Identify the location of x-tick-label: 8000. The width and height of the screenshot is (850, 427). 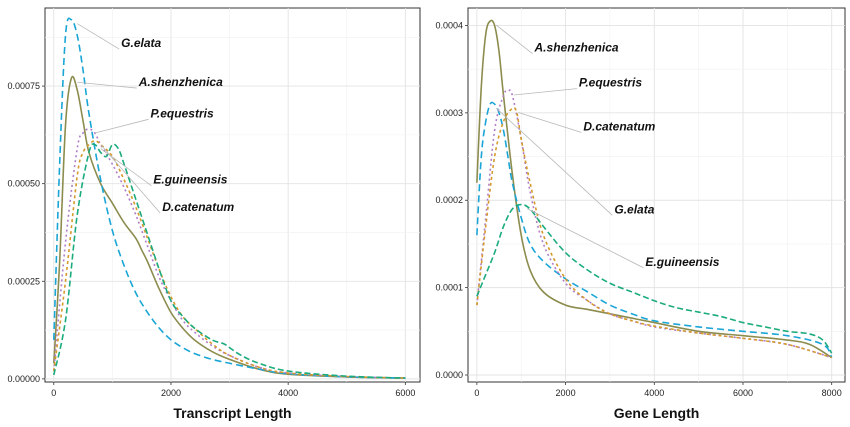
(832, 393).